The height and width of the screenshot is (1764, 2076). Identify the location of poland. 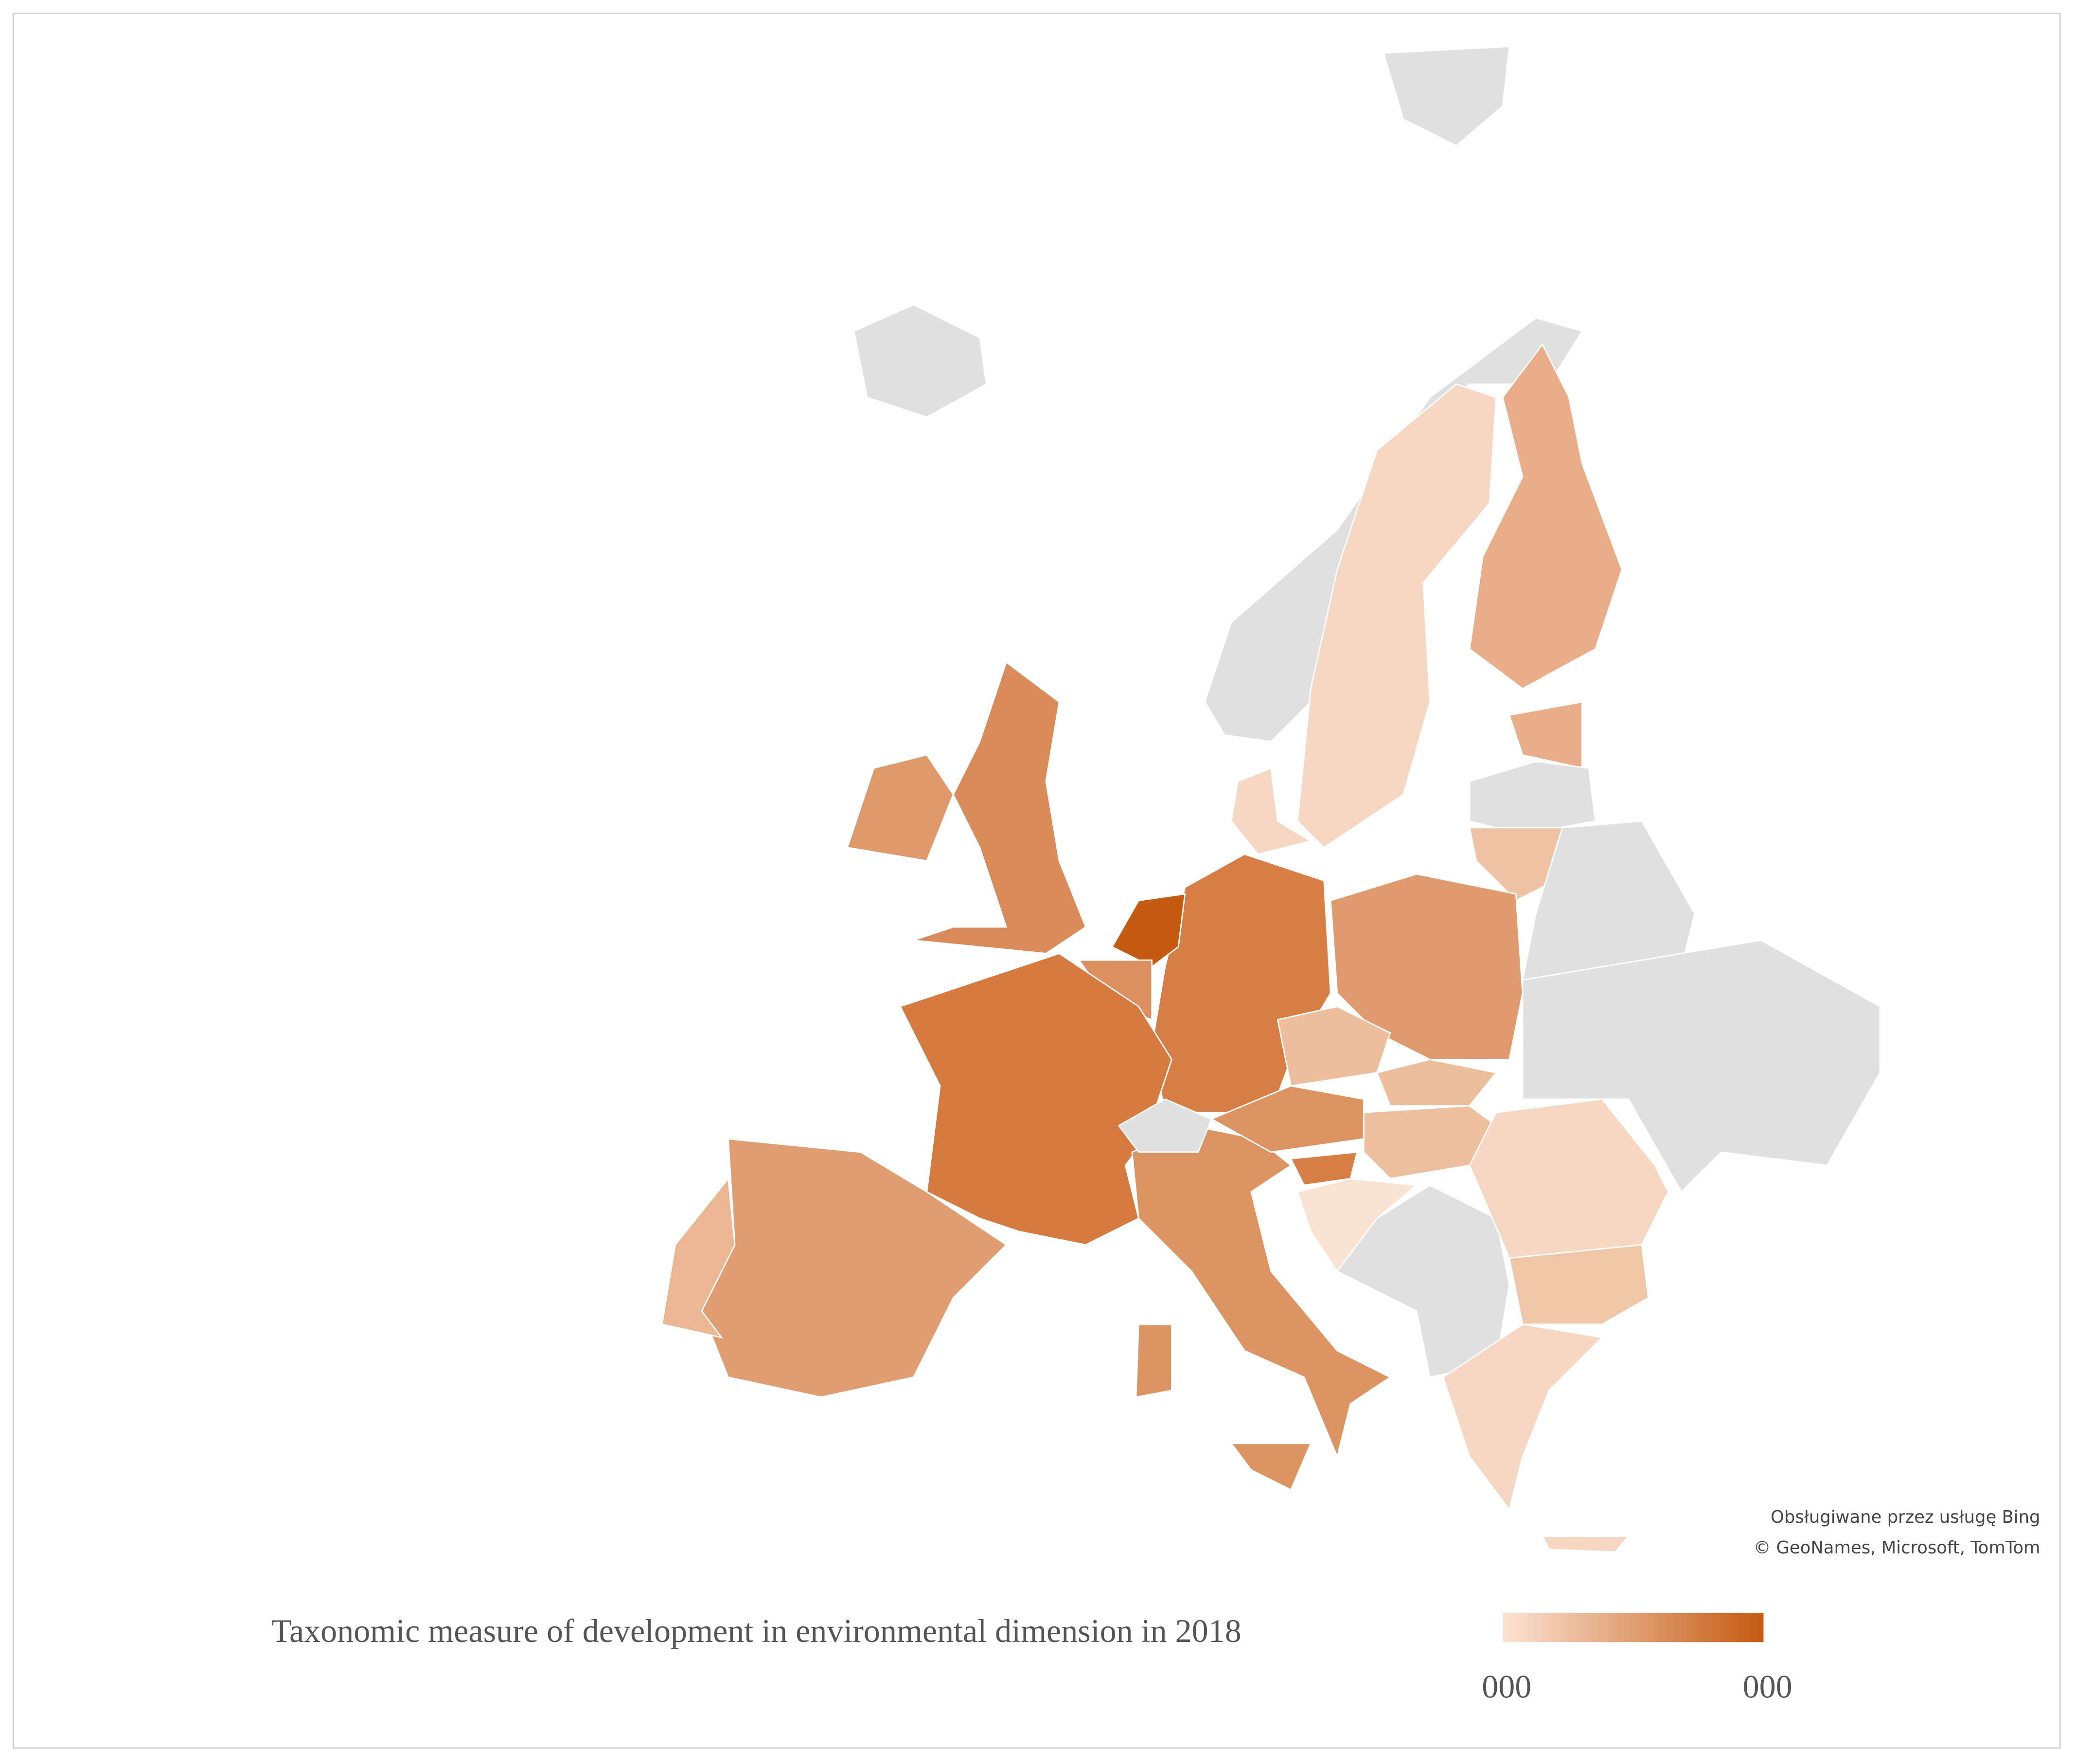
(1427, 966).